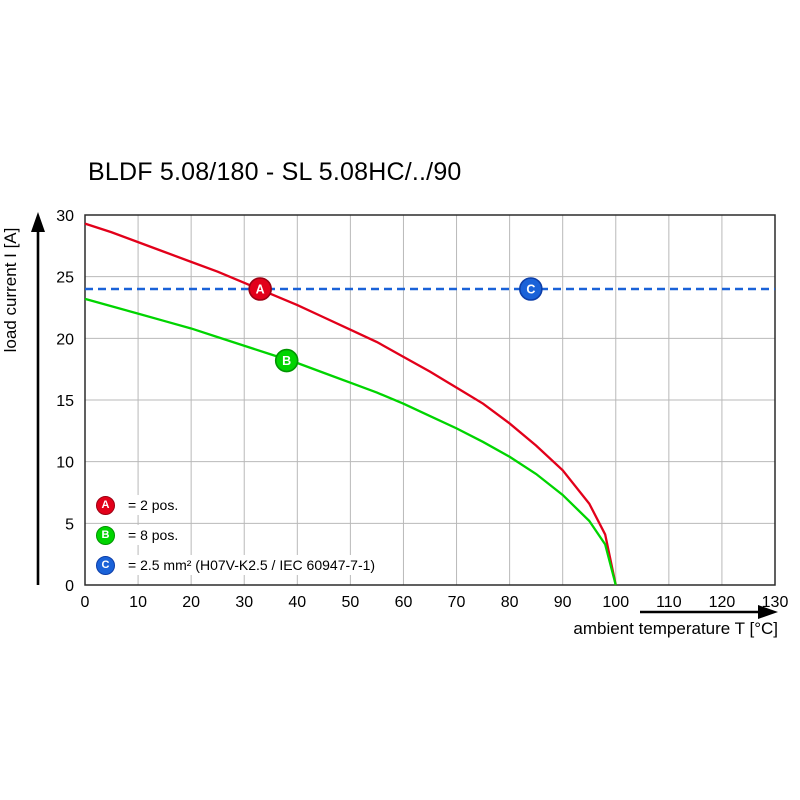 The image size is (800, 800). What do you see at coordinates (563, 602) in the screenshot?
I see `svg-text: 90` at bounding box center [563, 602].